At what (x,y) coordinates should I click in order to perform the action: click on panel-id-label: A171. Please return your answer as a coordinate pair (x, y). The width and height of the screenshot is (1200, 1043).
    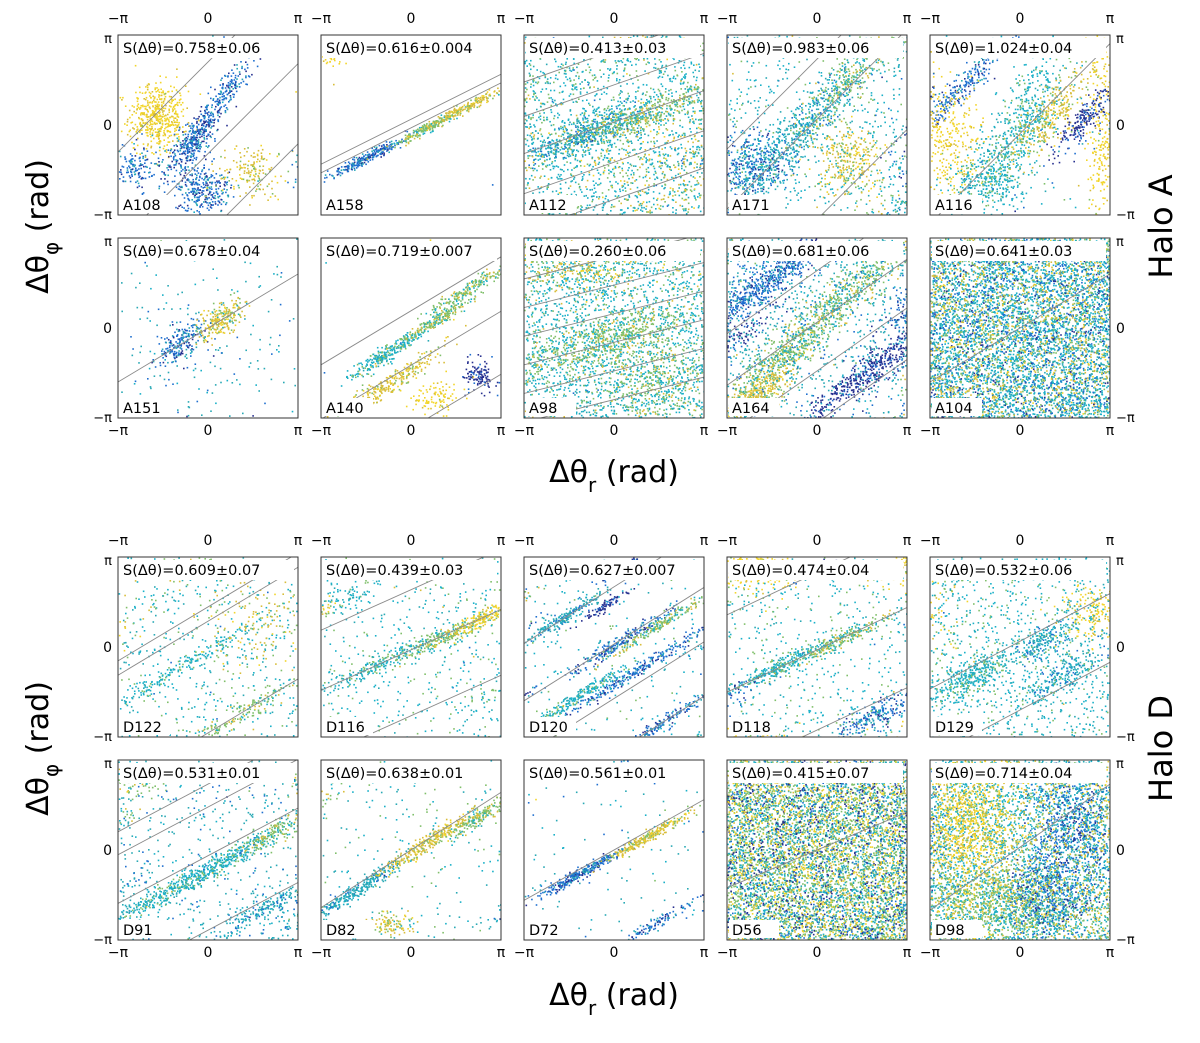
    Looking at the image, I should click on (751, 206).